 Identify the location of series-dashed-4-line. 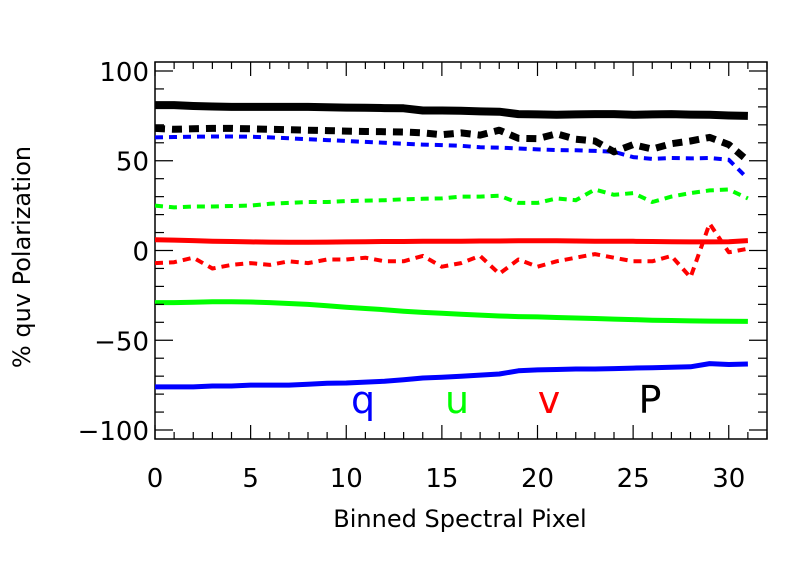
(452, 157).